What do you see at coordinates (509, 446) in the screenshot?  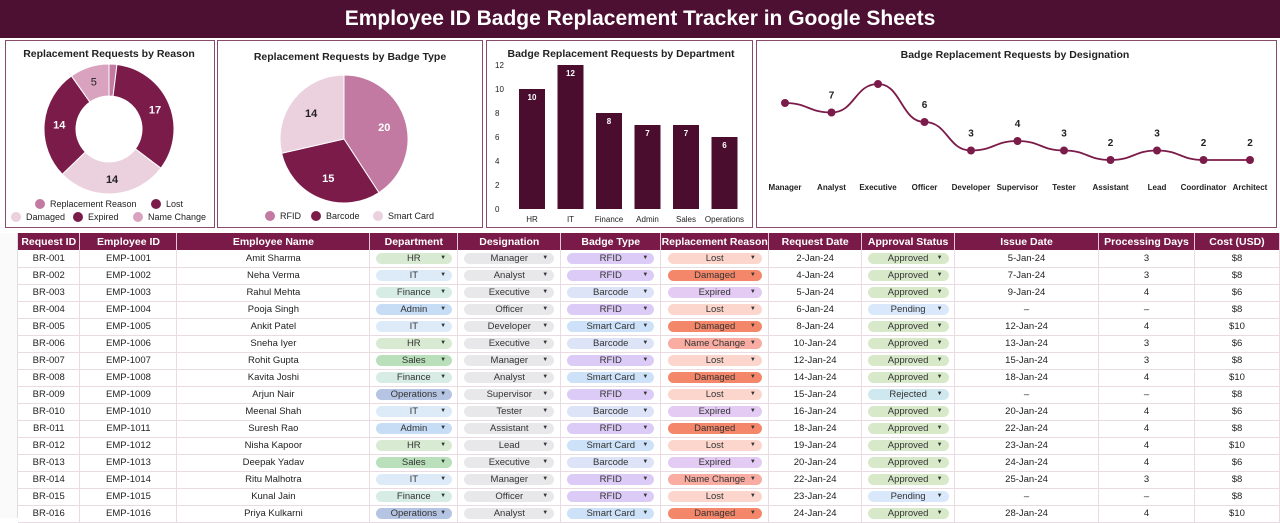 I see `cell-designation: Lead ▼` at bounding box center [509, 446].